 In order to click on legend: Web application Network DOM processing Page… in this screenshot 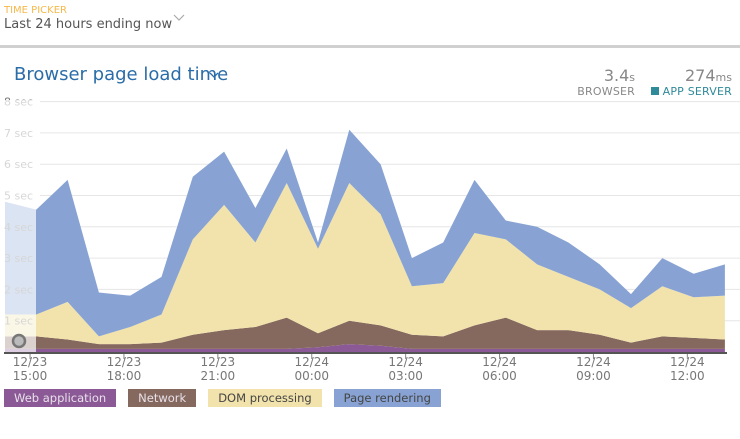, I will do `click(222, 398)`.